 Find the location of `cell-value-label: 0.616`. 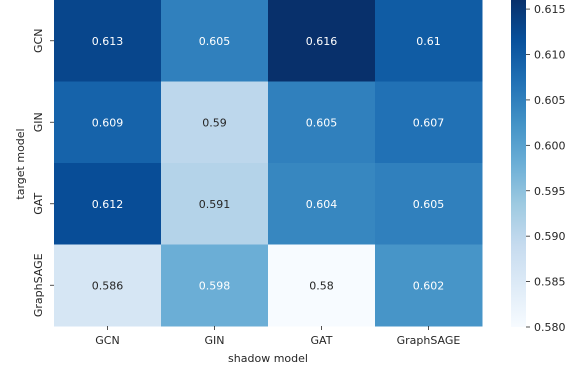

cell-value-label: 0.616 is located at coordinates (322, 41).